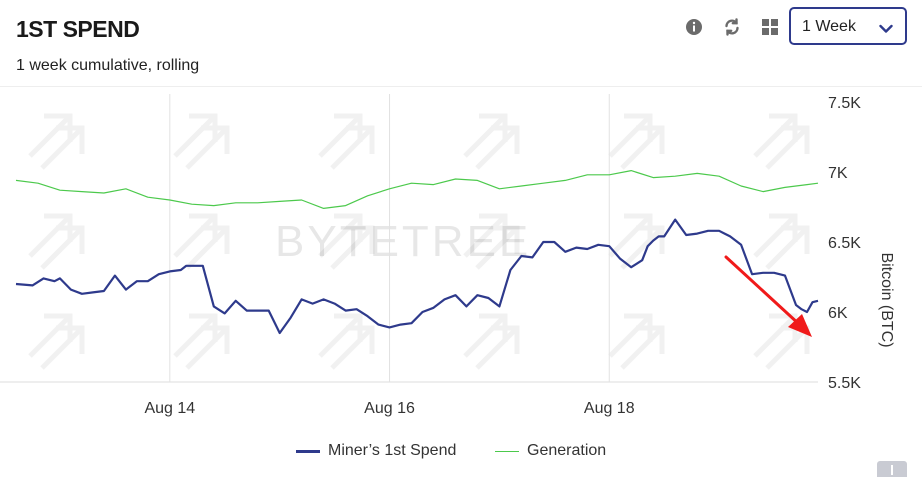 The width and height of the screenshot is (922, 477). I want to click on info-icon, so click(694, 27).